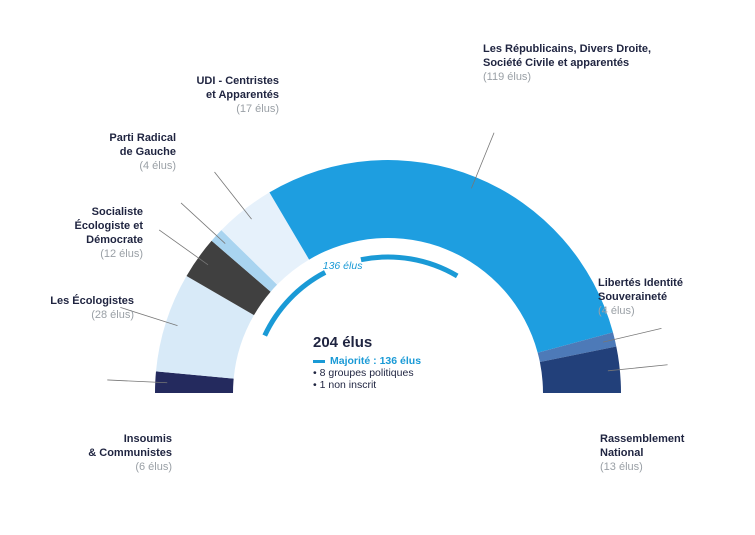 The height and width of the screenshot is (535, 755). I want to click on total-seats-label: 204 élus, so click(343, 342).